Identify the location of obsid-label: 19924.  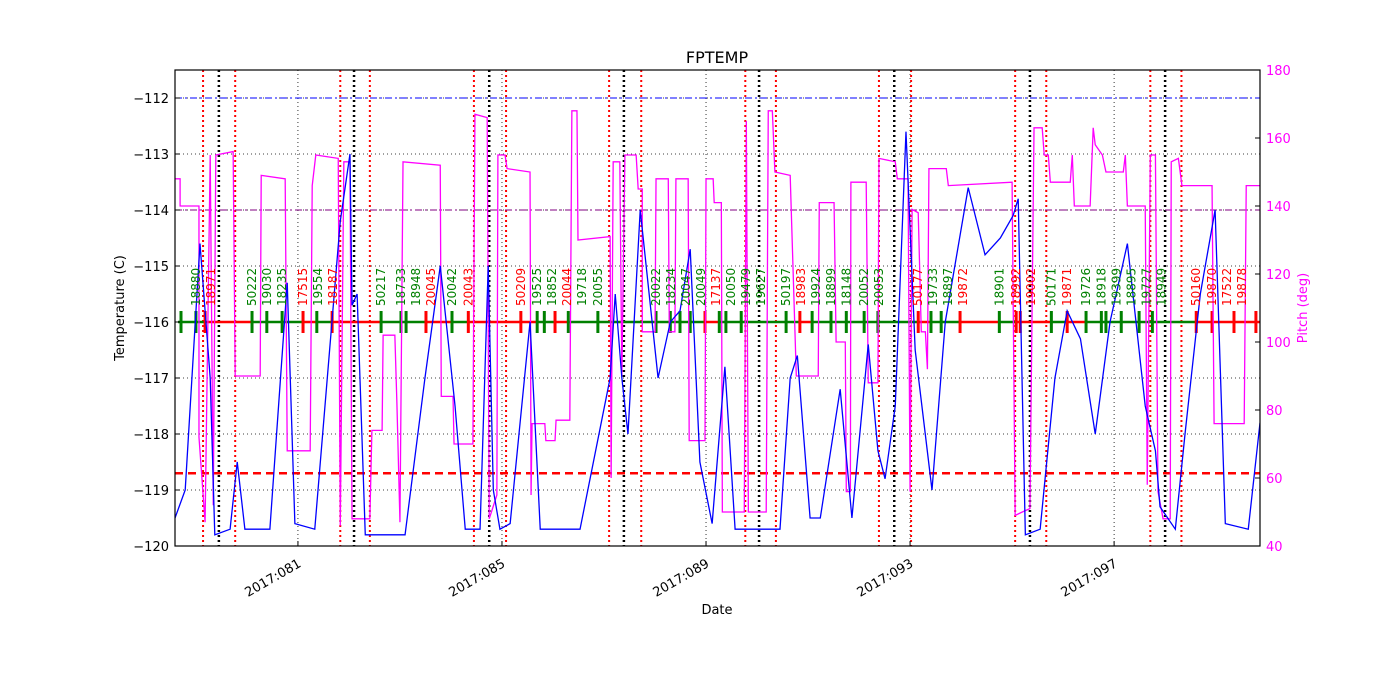
(816, 287).